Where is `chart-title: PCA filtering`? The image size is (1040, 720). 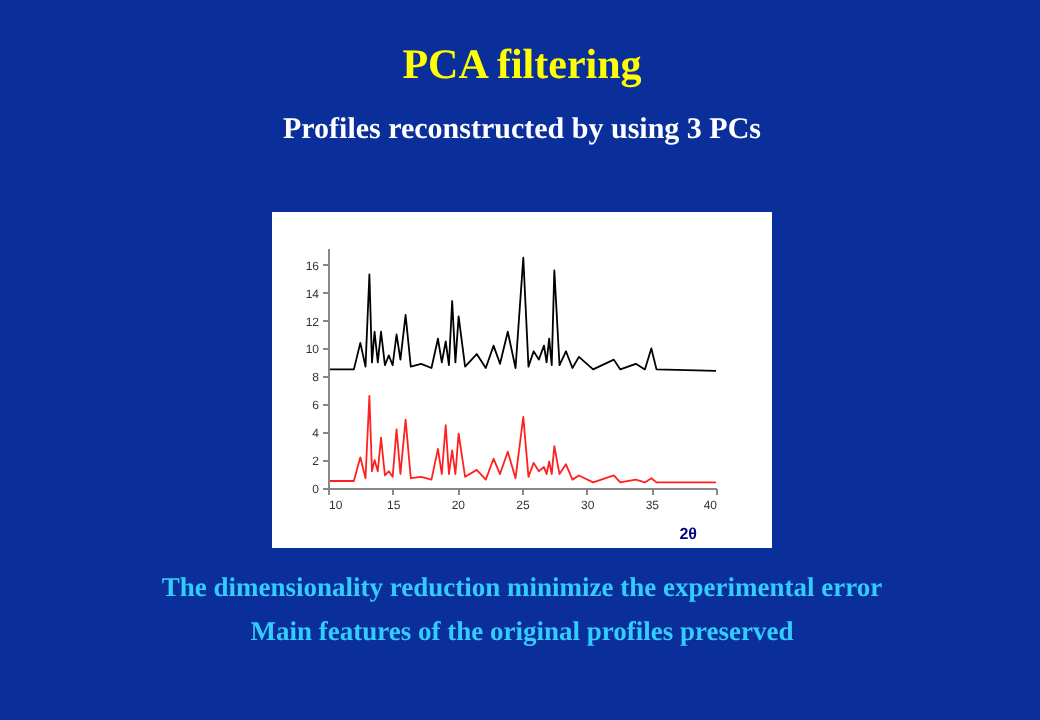
chart-title: PCA filtering is located at coordinates (522, 64).